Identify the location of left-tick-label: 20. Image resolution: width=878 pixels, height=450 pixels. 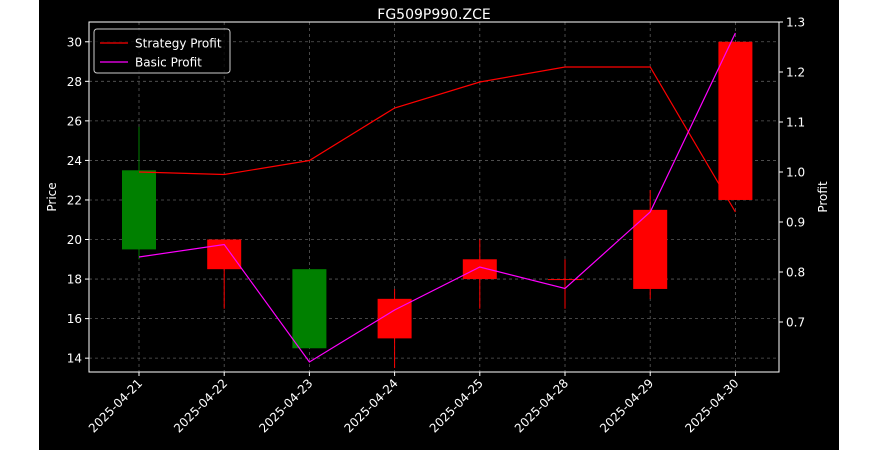
(74, 240).